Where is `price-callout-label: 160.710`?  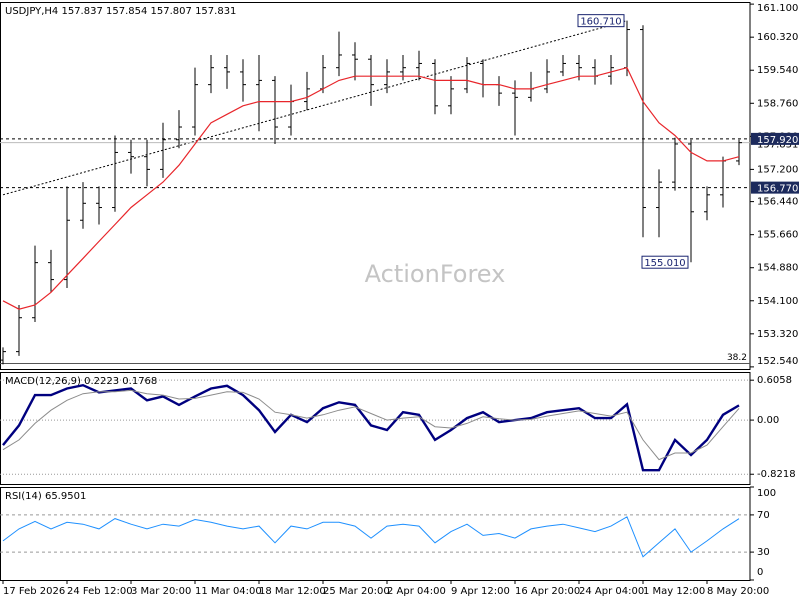
price-callout-label: 160.710 is located at coordinates (600, 22).